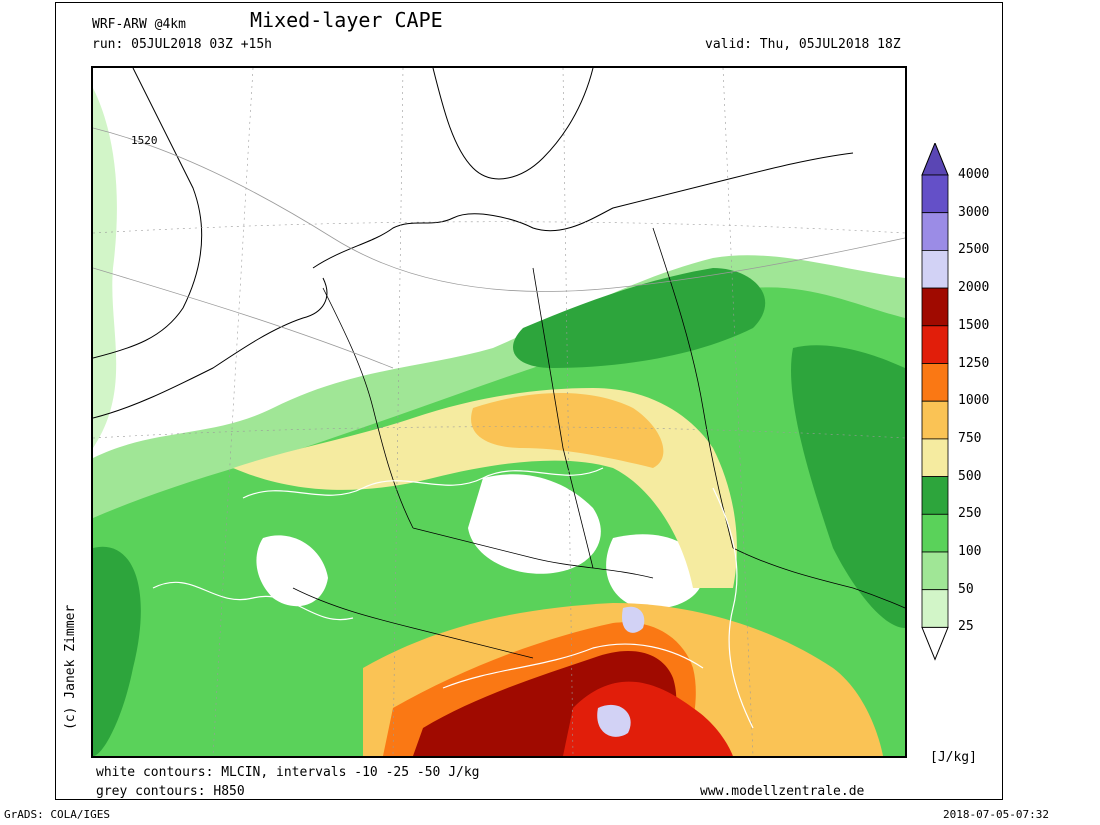  I want to click on cape-area-lilac, so click(633, 619).